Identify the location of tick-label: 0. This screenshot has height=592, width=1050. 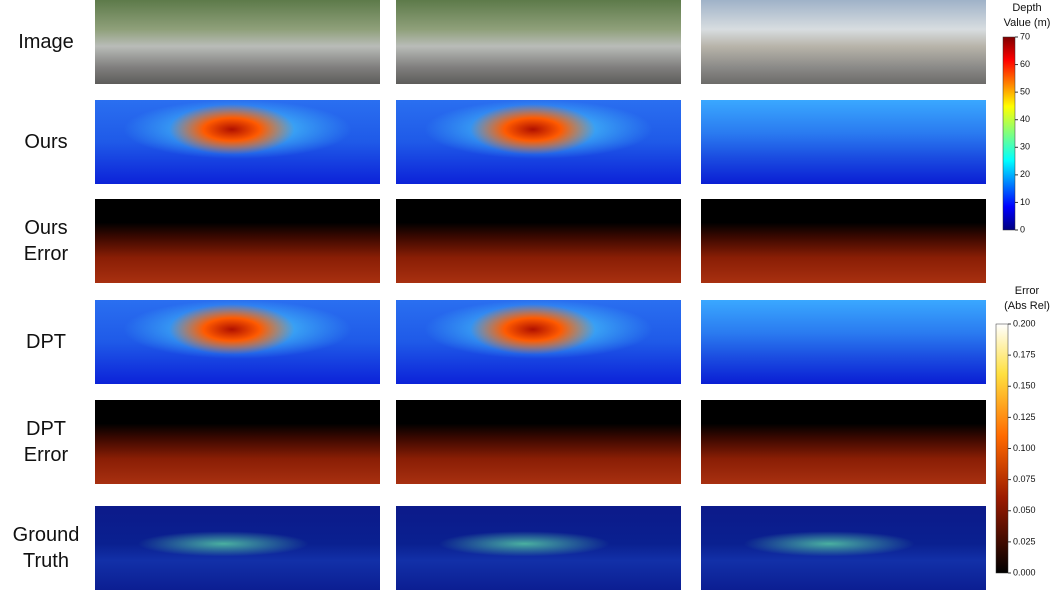
(1022, 229).